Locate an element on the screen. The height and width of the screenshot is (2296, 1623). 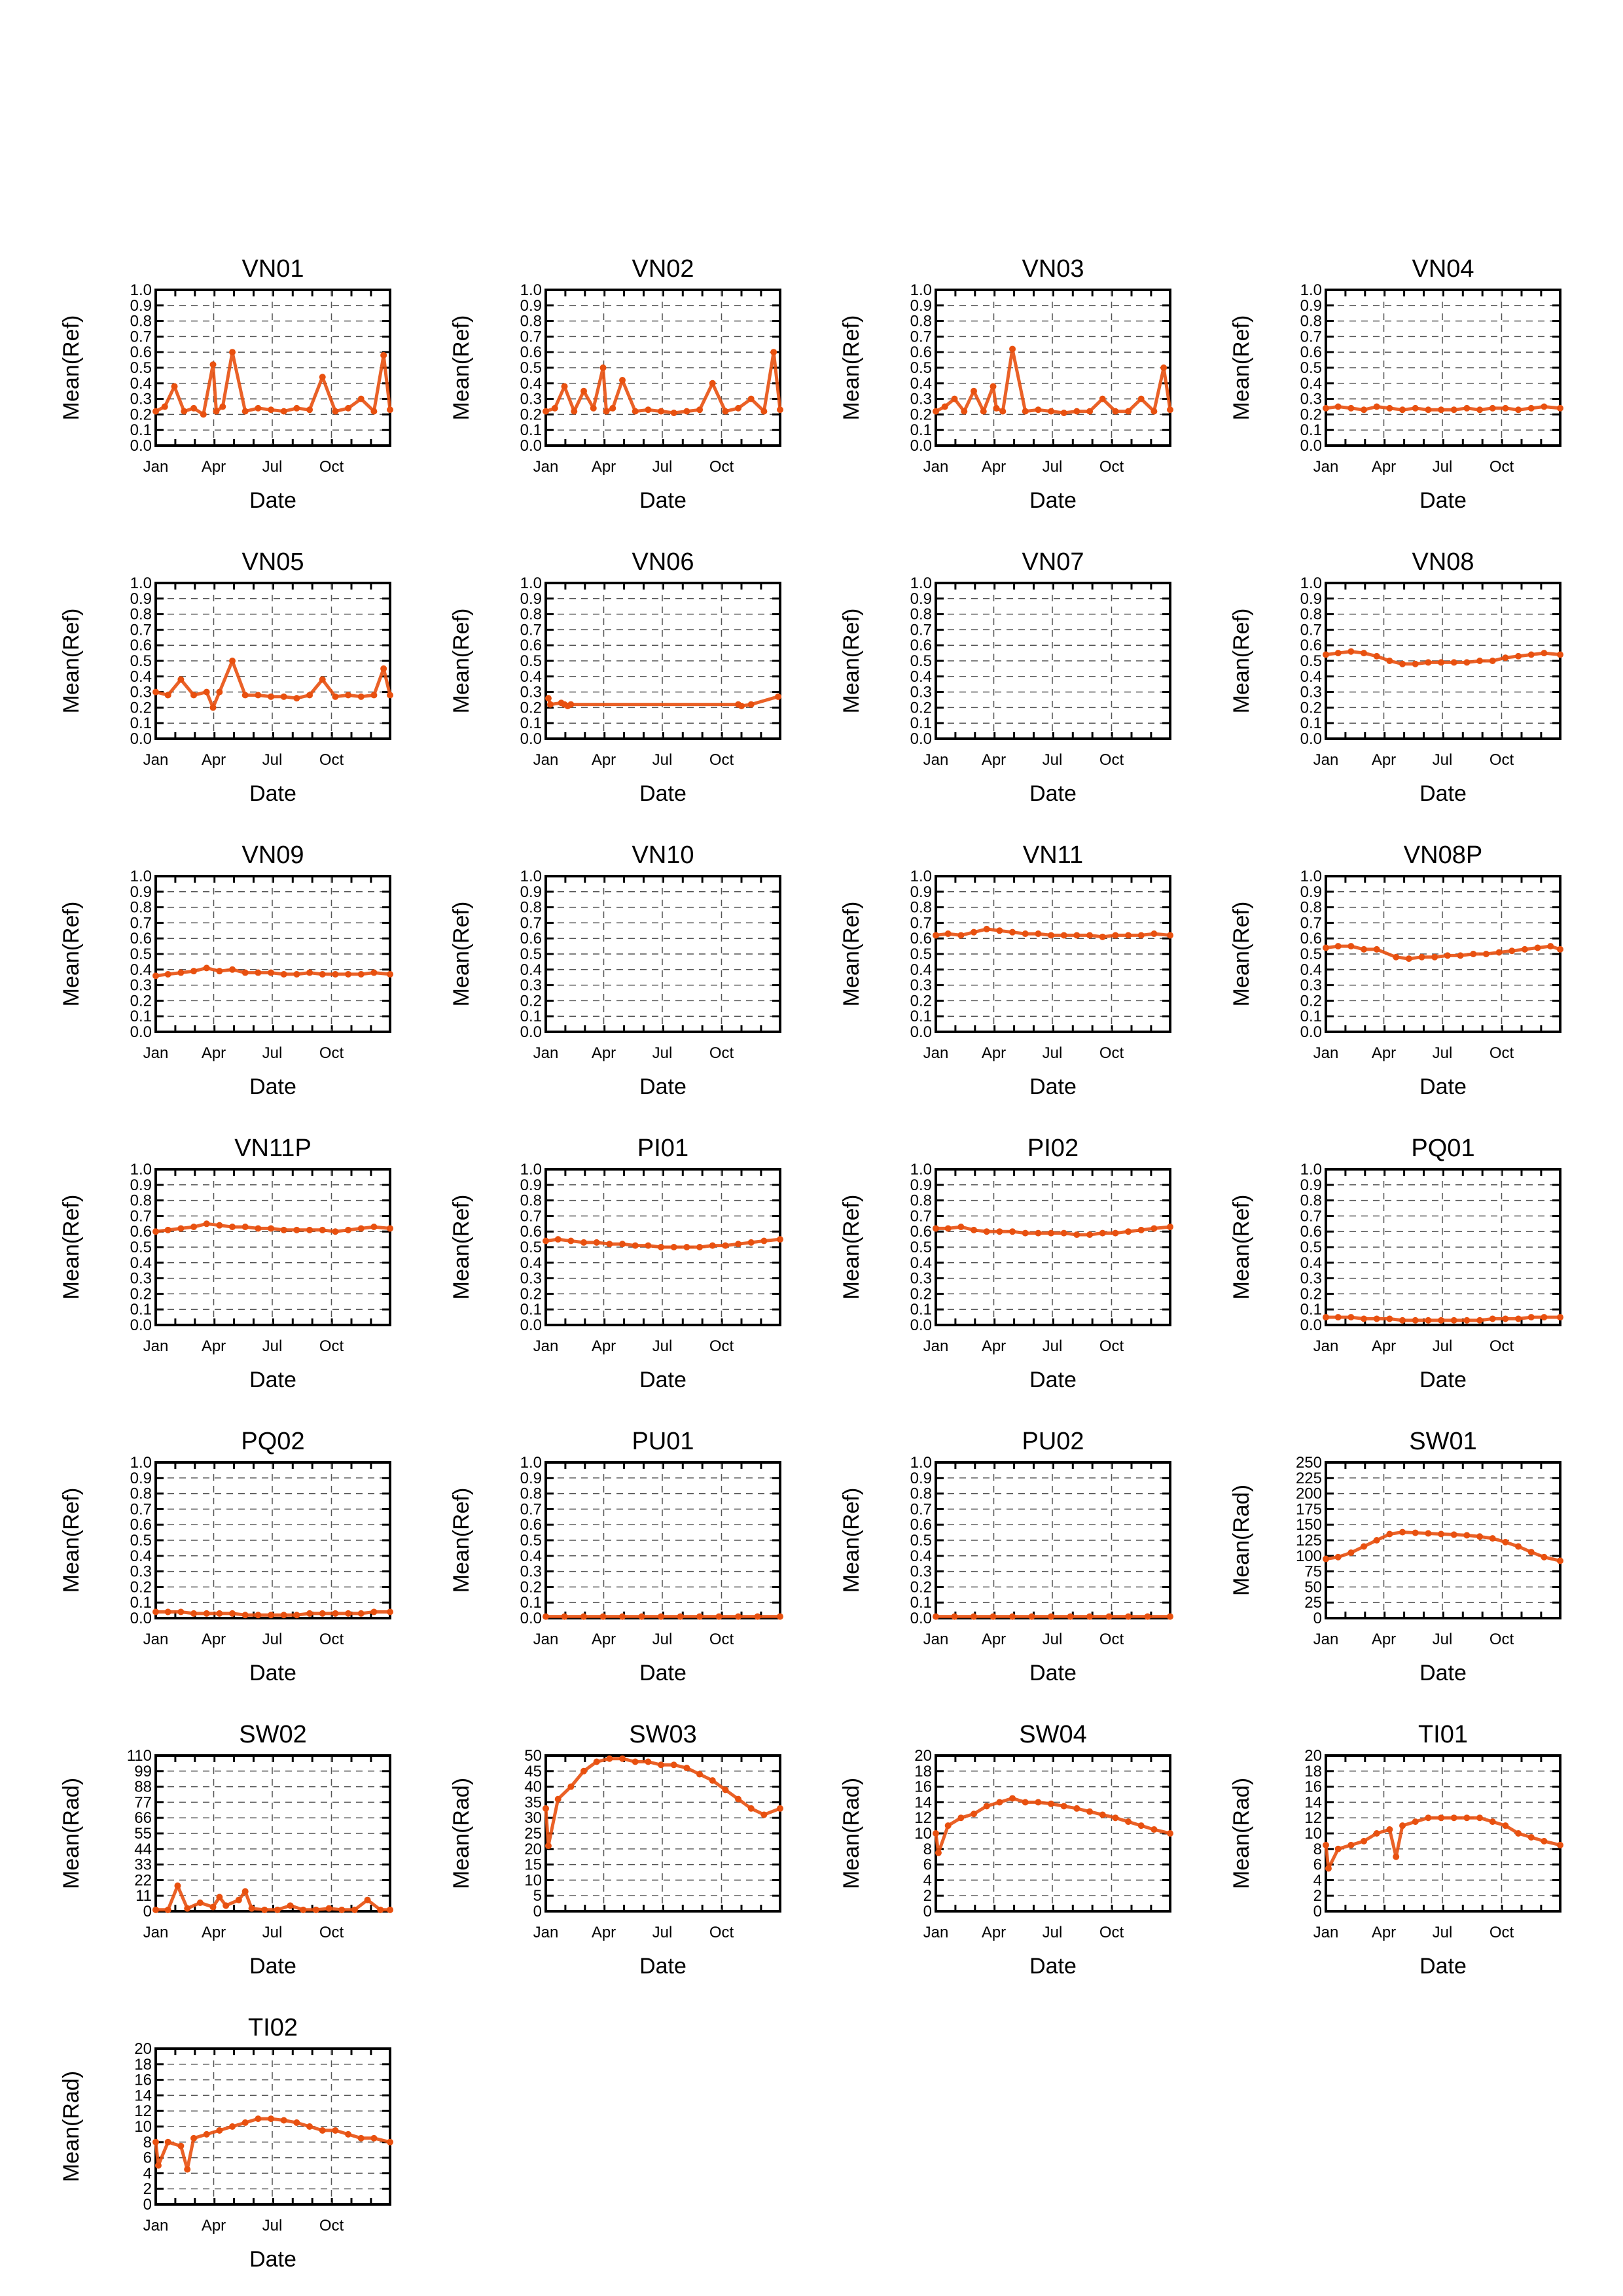
y-tick-label: 100 is located at coordinates (1309, 1556).